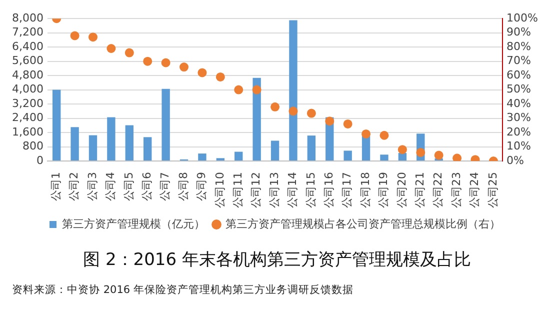 Image resolution: width=554 pixels, height=323 pixels. What do you see at coordinates (519, 32) in the screenshot?
I see `y2-tick-label: 90%` at bounding box center [519, 32].